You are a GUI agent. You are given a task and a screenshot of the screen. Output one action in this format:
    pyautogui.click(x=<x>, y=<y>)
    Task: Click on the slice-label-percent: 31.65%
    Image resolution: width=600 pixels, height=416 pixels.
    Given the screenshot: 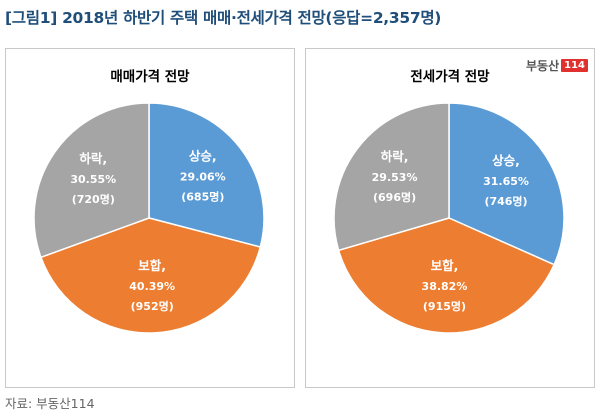 What is the action you would take?
    pyautogui.click(x=506, y=181)
    